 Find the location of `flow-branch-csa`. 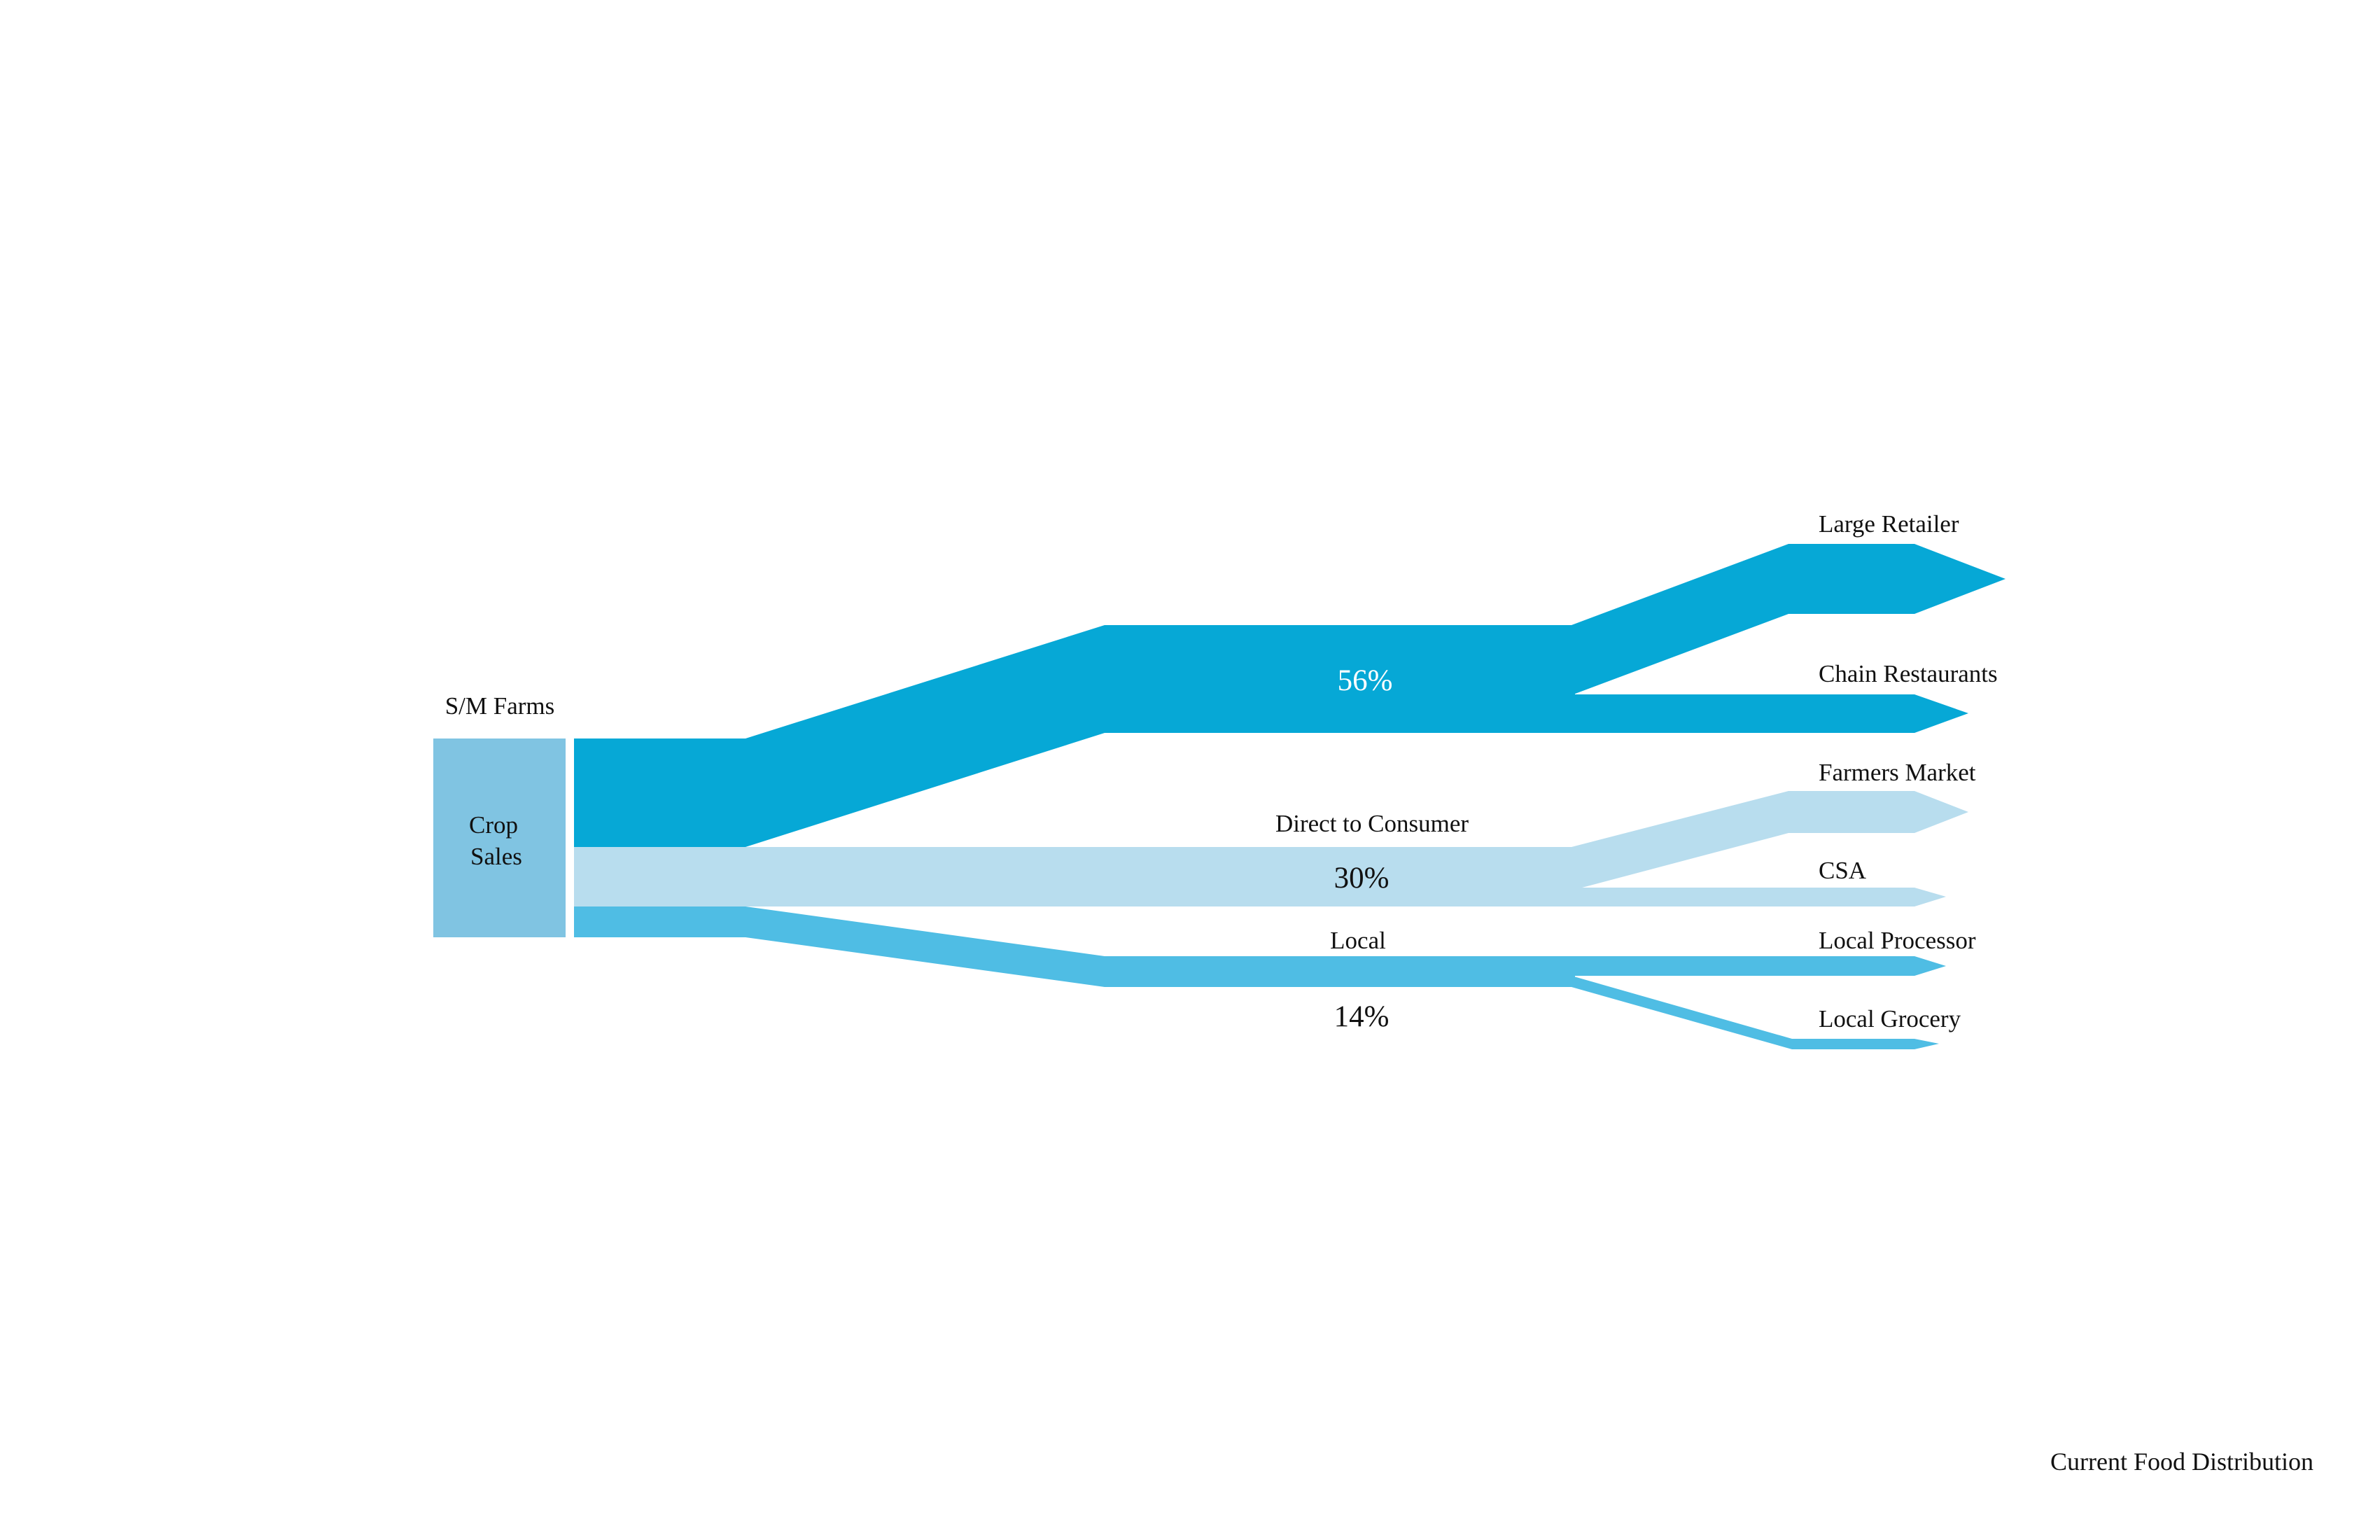

flow-branch-csa is located at coordinates (1759, 897).